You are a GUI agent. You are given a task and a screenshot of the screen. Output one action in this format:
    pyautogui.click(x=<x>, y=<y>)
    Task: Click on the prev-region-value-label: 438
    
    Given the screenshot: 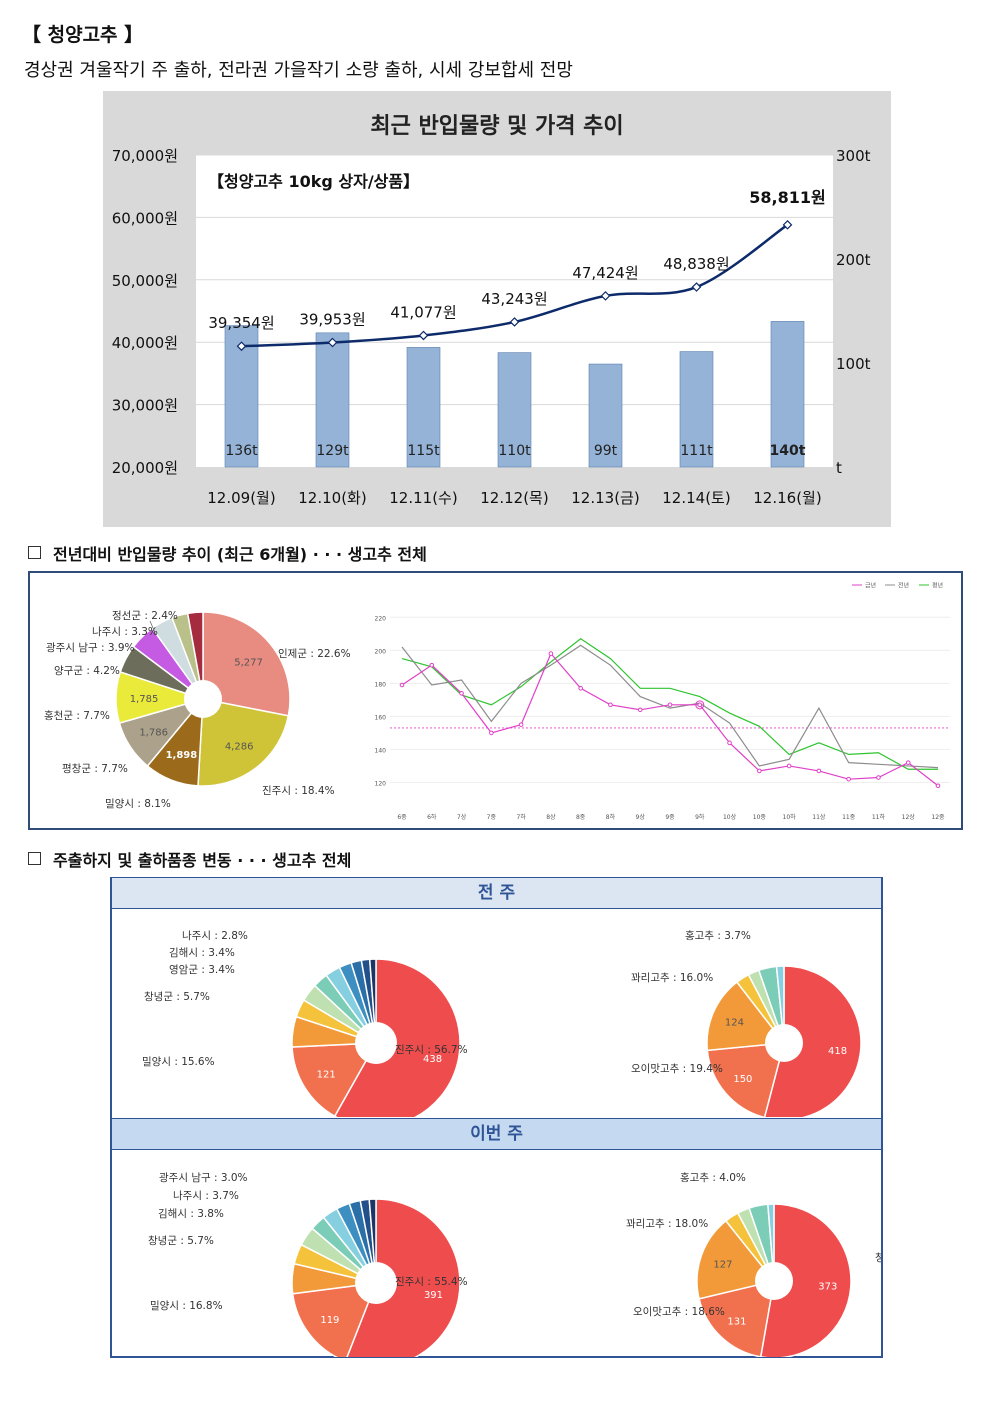 What is the action you would take?
    pyautogui.click(x=432, y=1059)
    